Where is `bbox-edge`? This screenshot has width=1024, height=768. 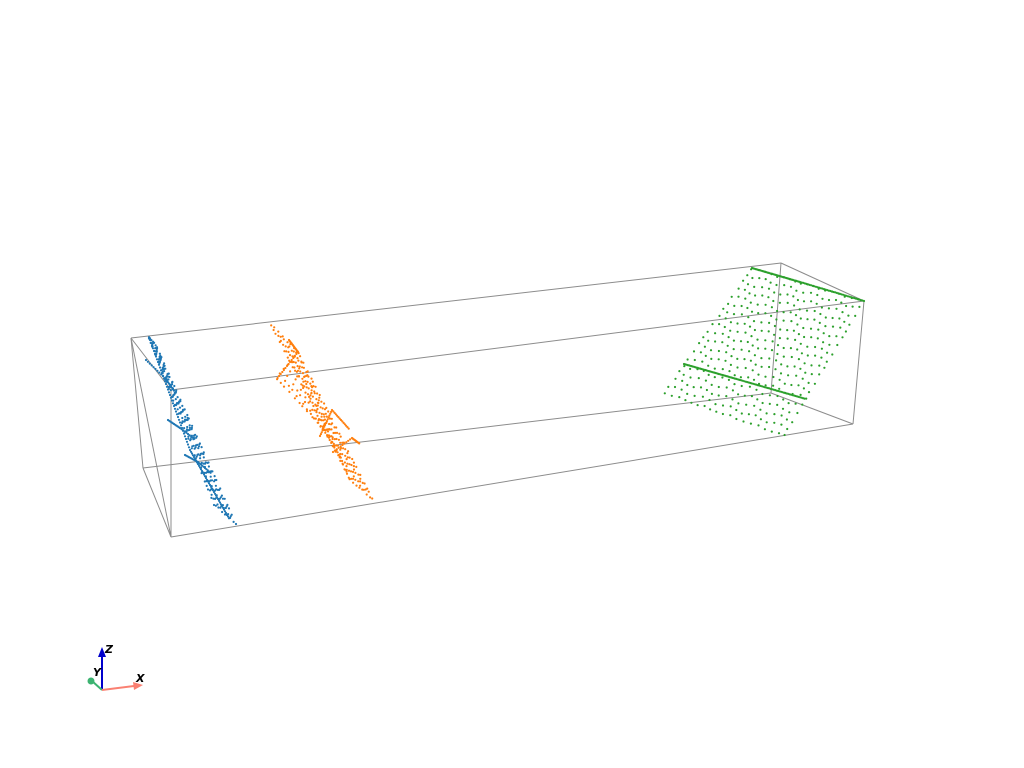
bbox-edge is located at coordinates (822, 282).